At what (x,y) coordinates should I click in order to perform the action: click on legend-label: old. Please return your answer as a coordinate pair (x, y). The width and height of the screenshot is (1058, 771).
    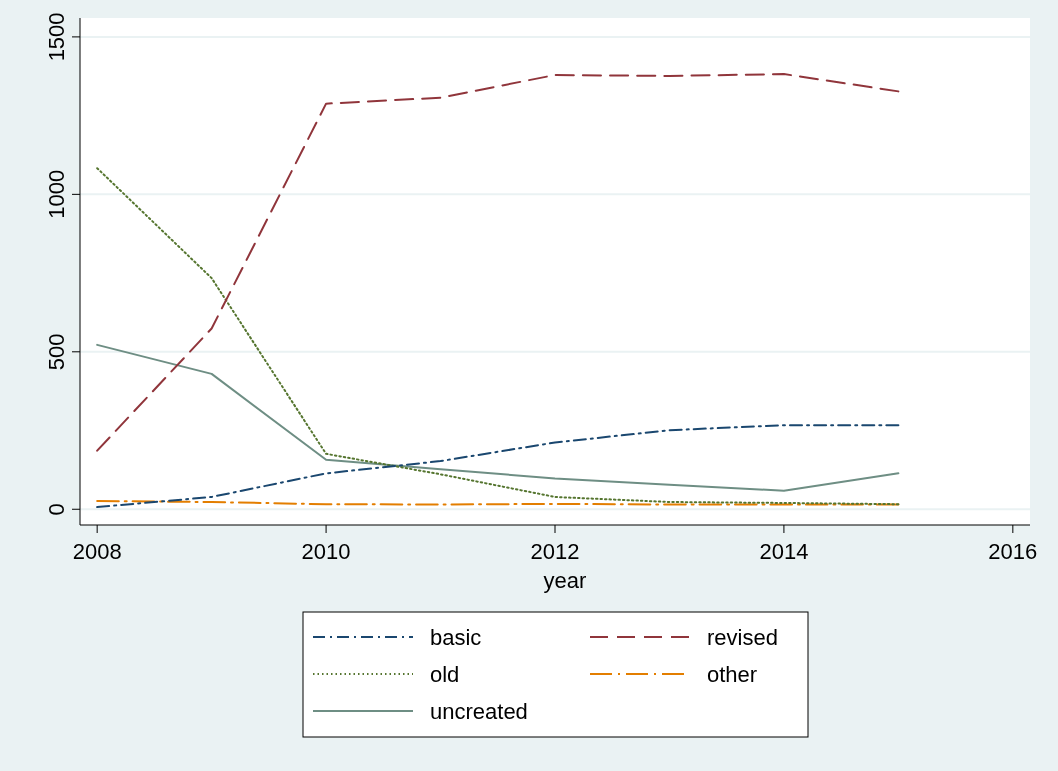
    Looking at the image, I should click on (445, 674).